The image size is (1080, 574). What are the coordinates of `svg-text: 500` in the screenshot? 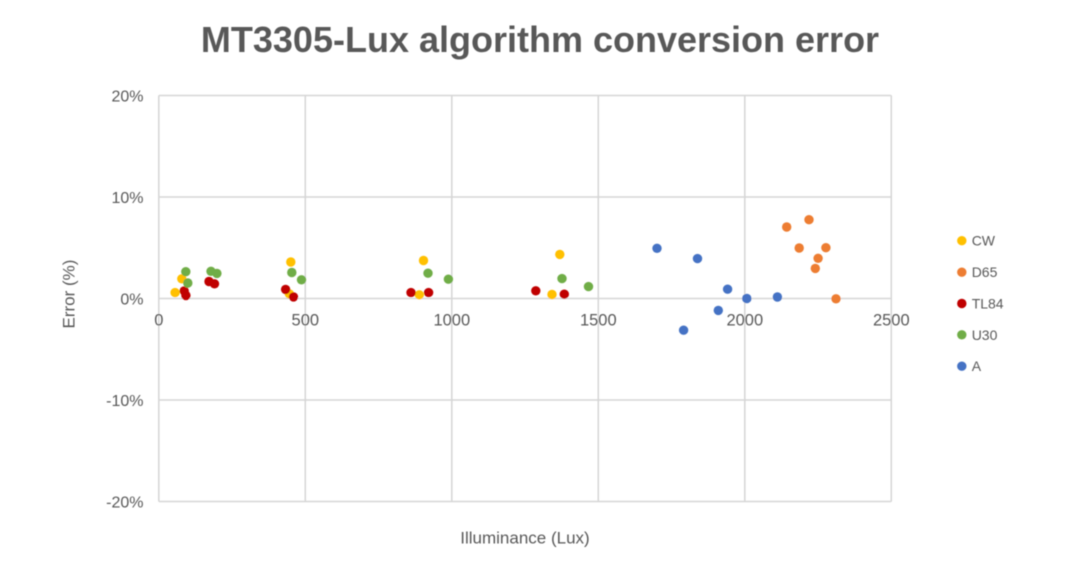 It's located at (306, 321).